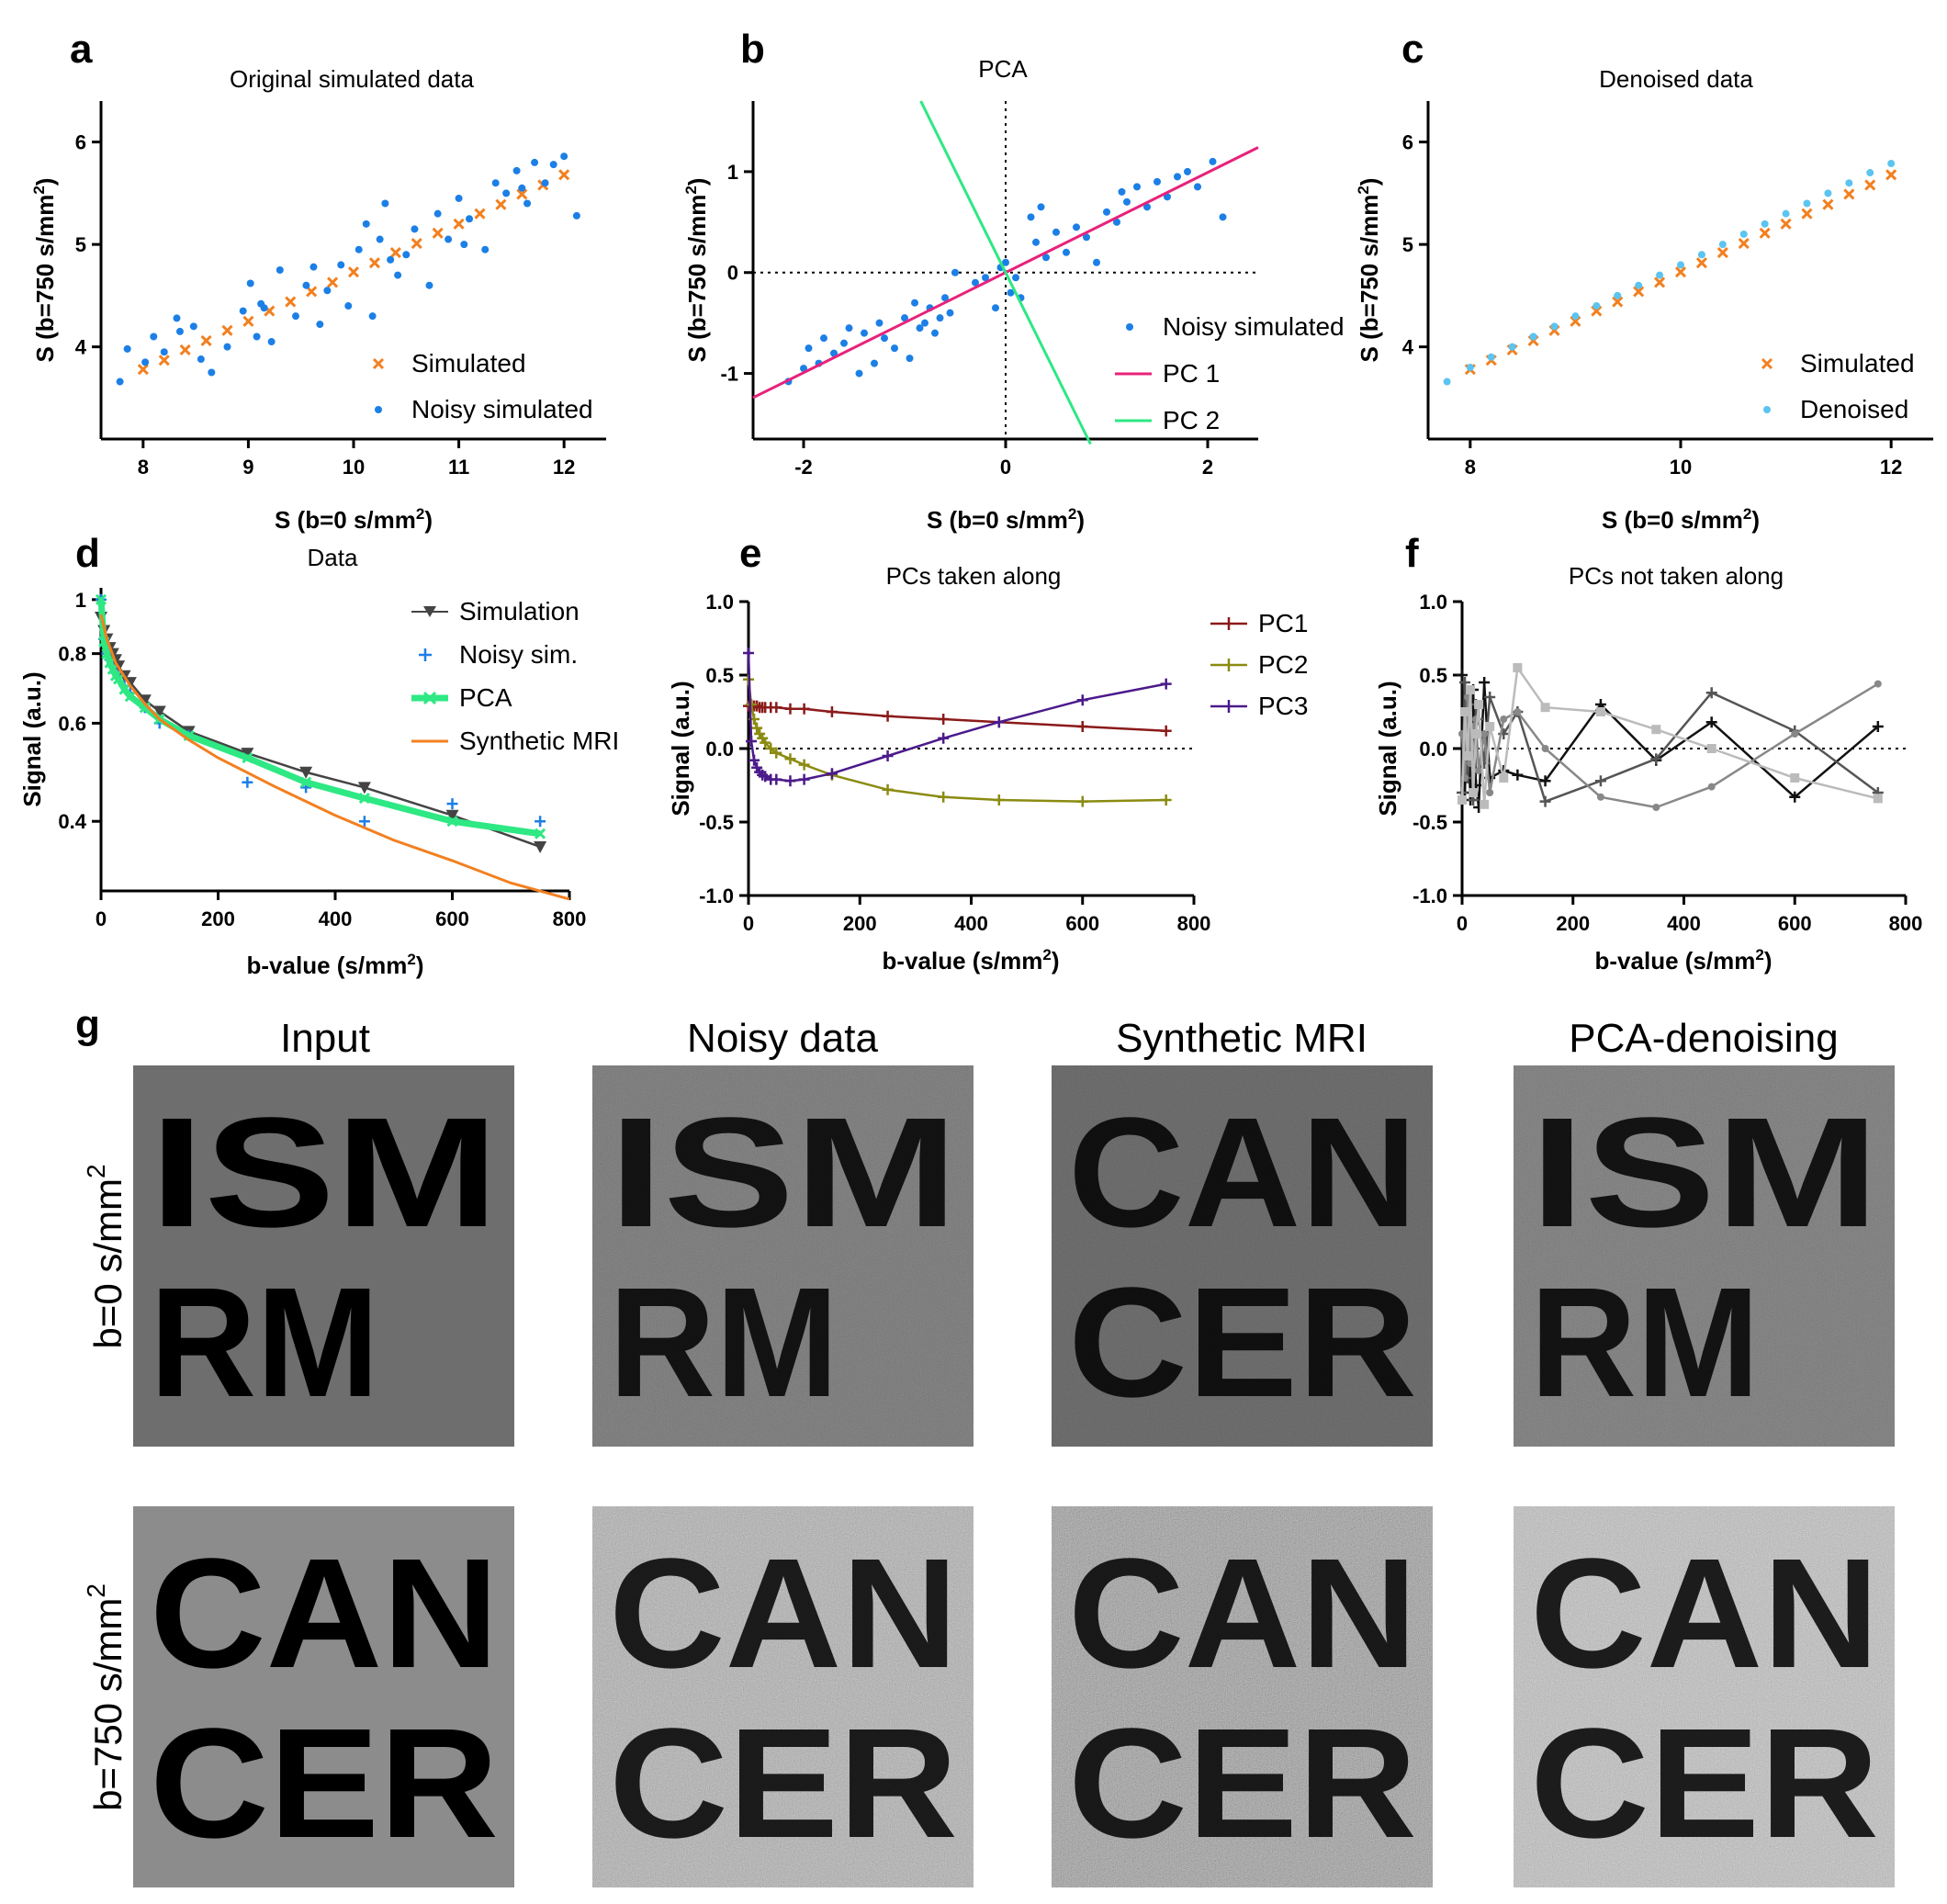 The width and height of the screenshot is (1947, 1904). What do you see at coordinates (1407, 142) in the screenshot?
I see `y-tick-label: 6` at bounding box center [1407, 142].